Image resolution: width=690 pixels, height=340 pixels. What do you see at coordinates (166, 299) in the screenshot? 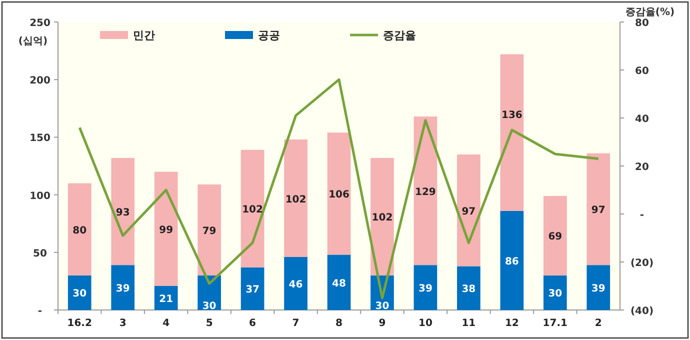
I see `data-label: 21` at bounding box center [166, 299].